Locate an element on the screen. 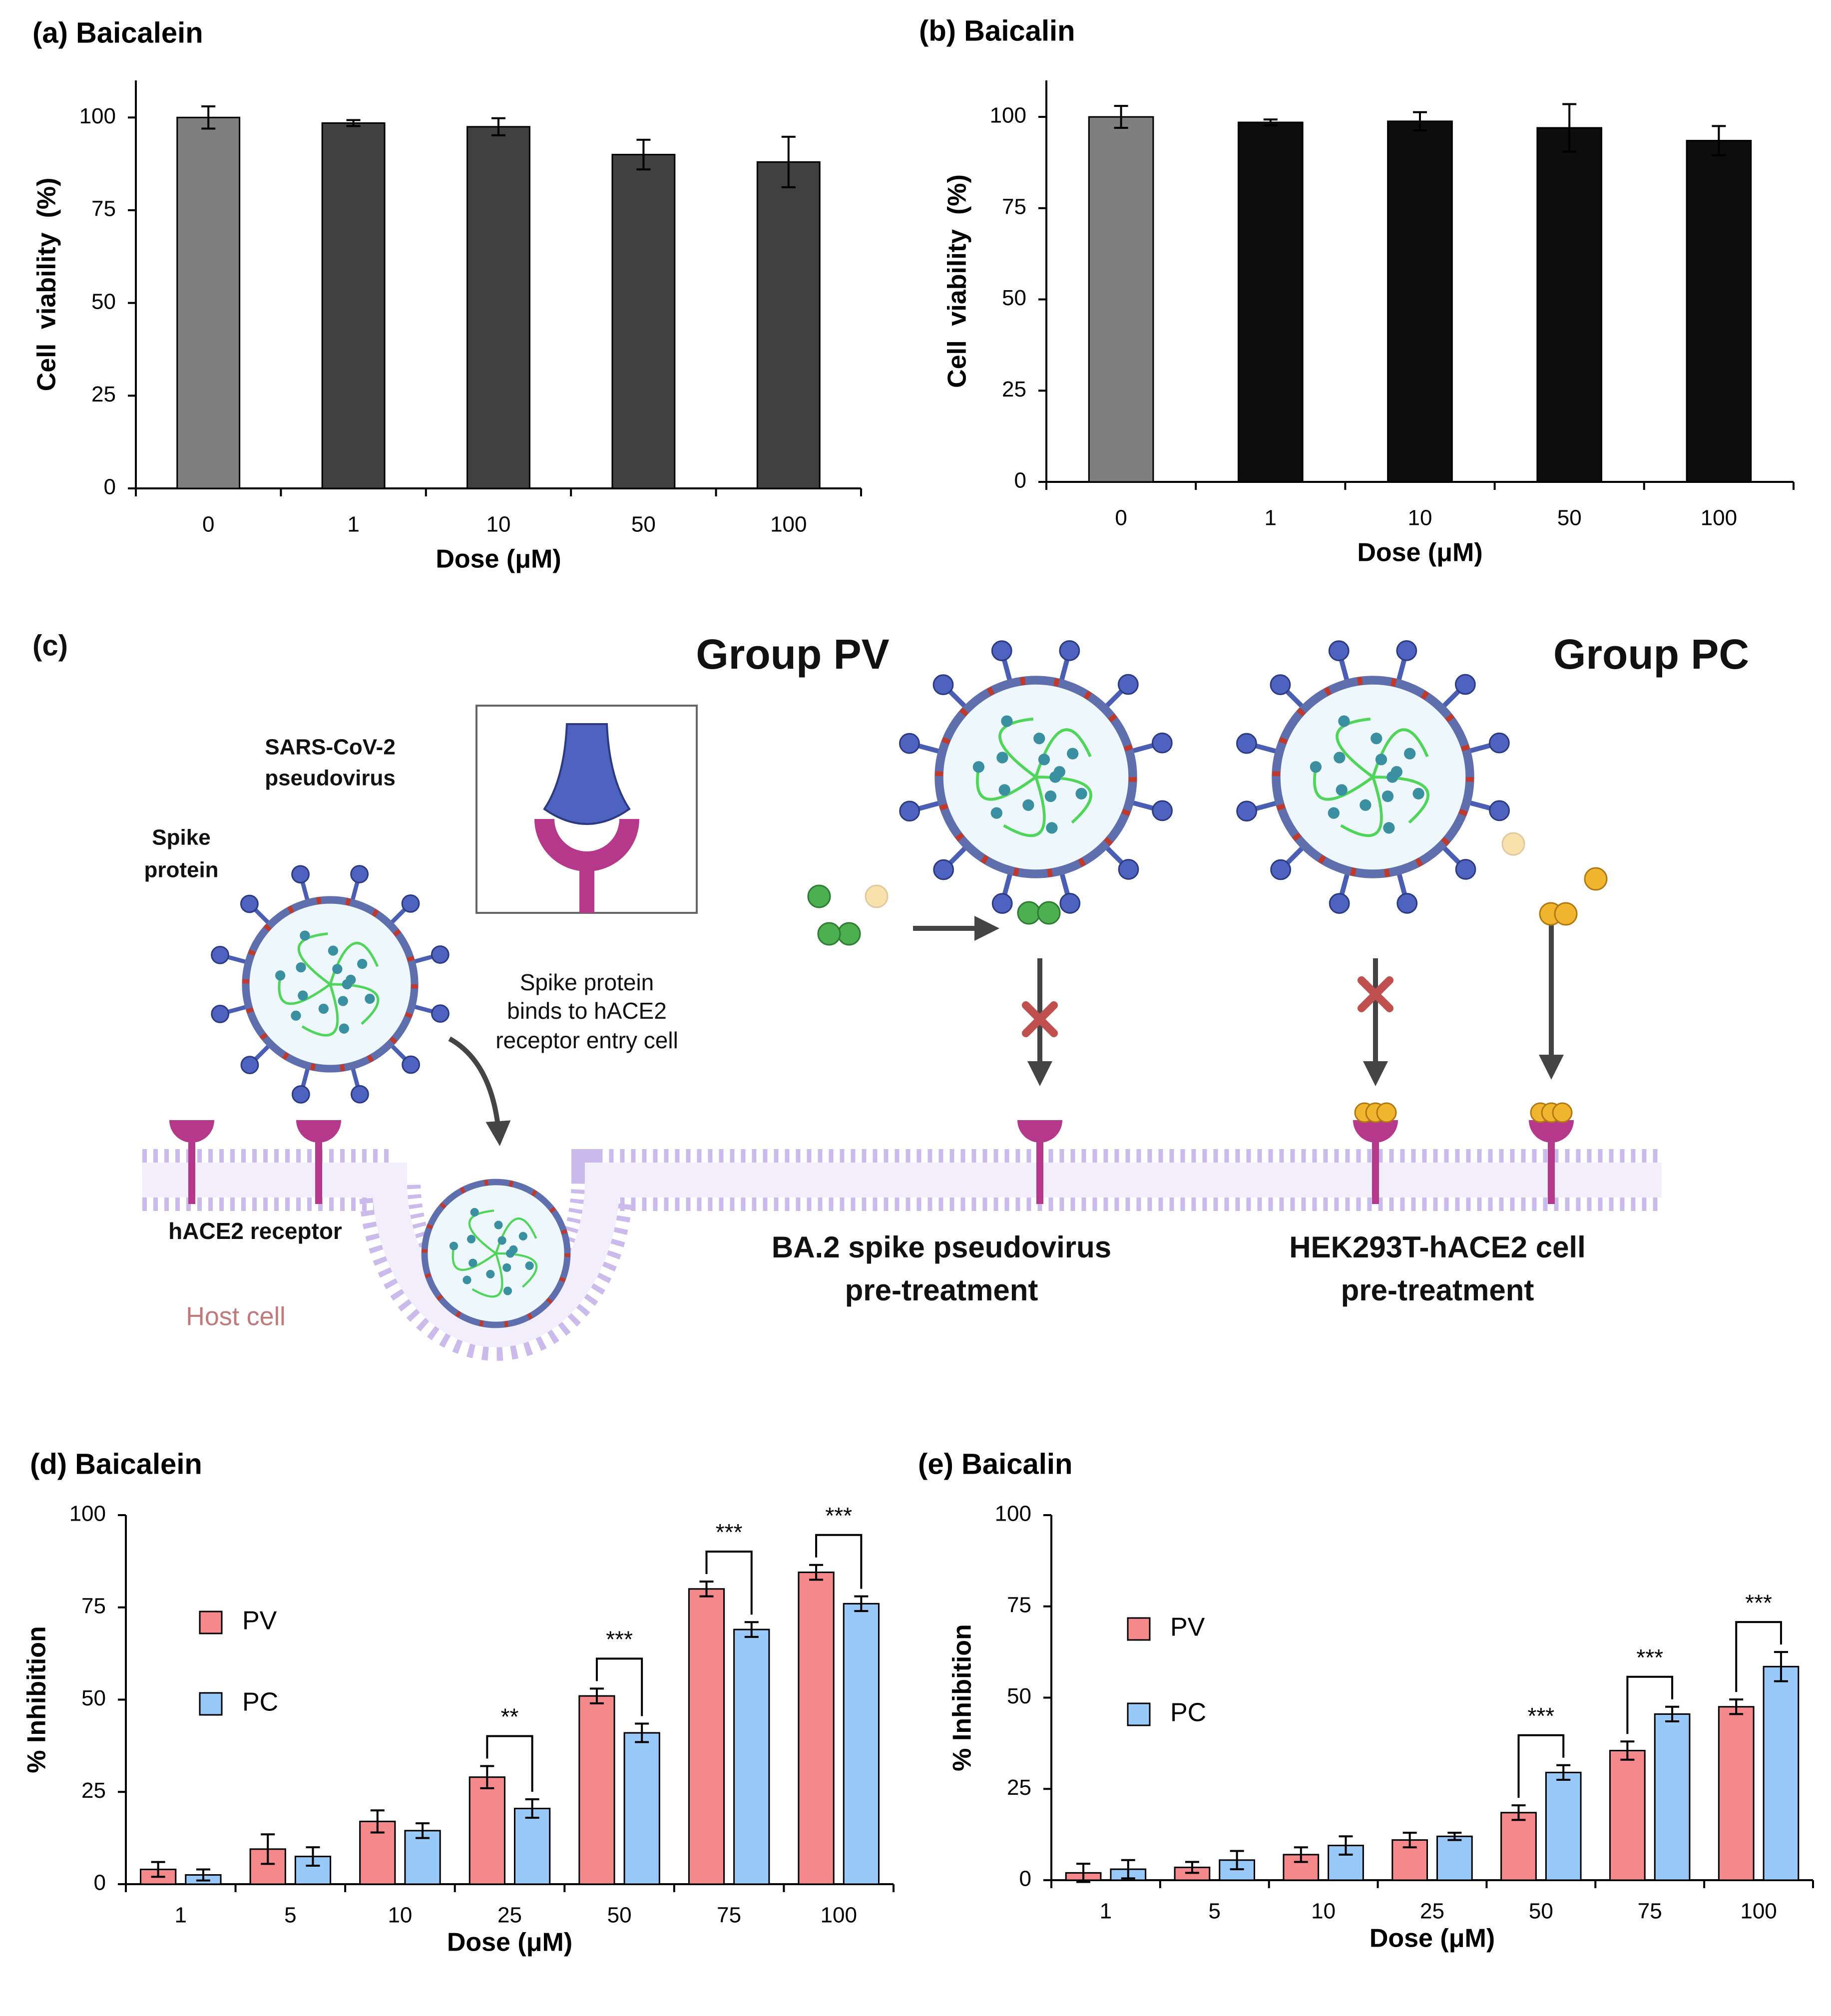 Image resolution: width=1831 pixels, height=2016 pixels. x-tick-label: 10 is located at coordinates (400, 1915).